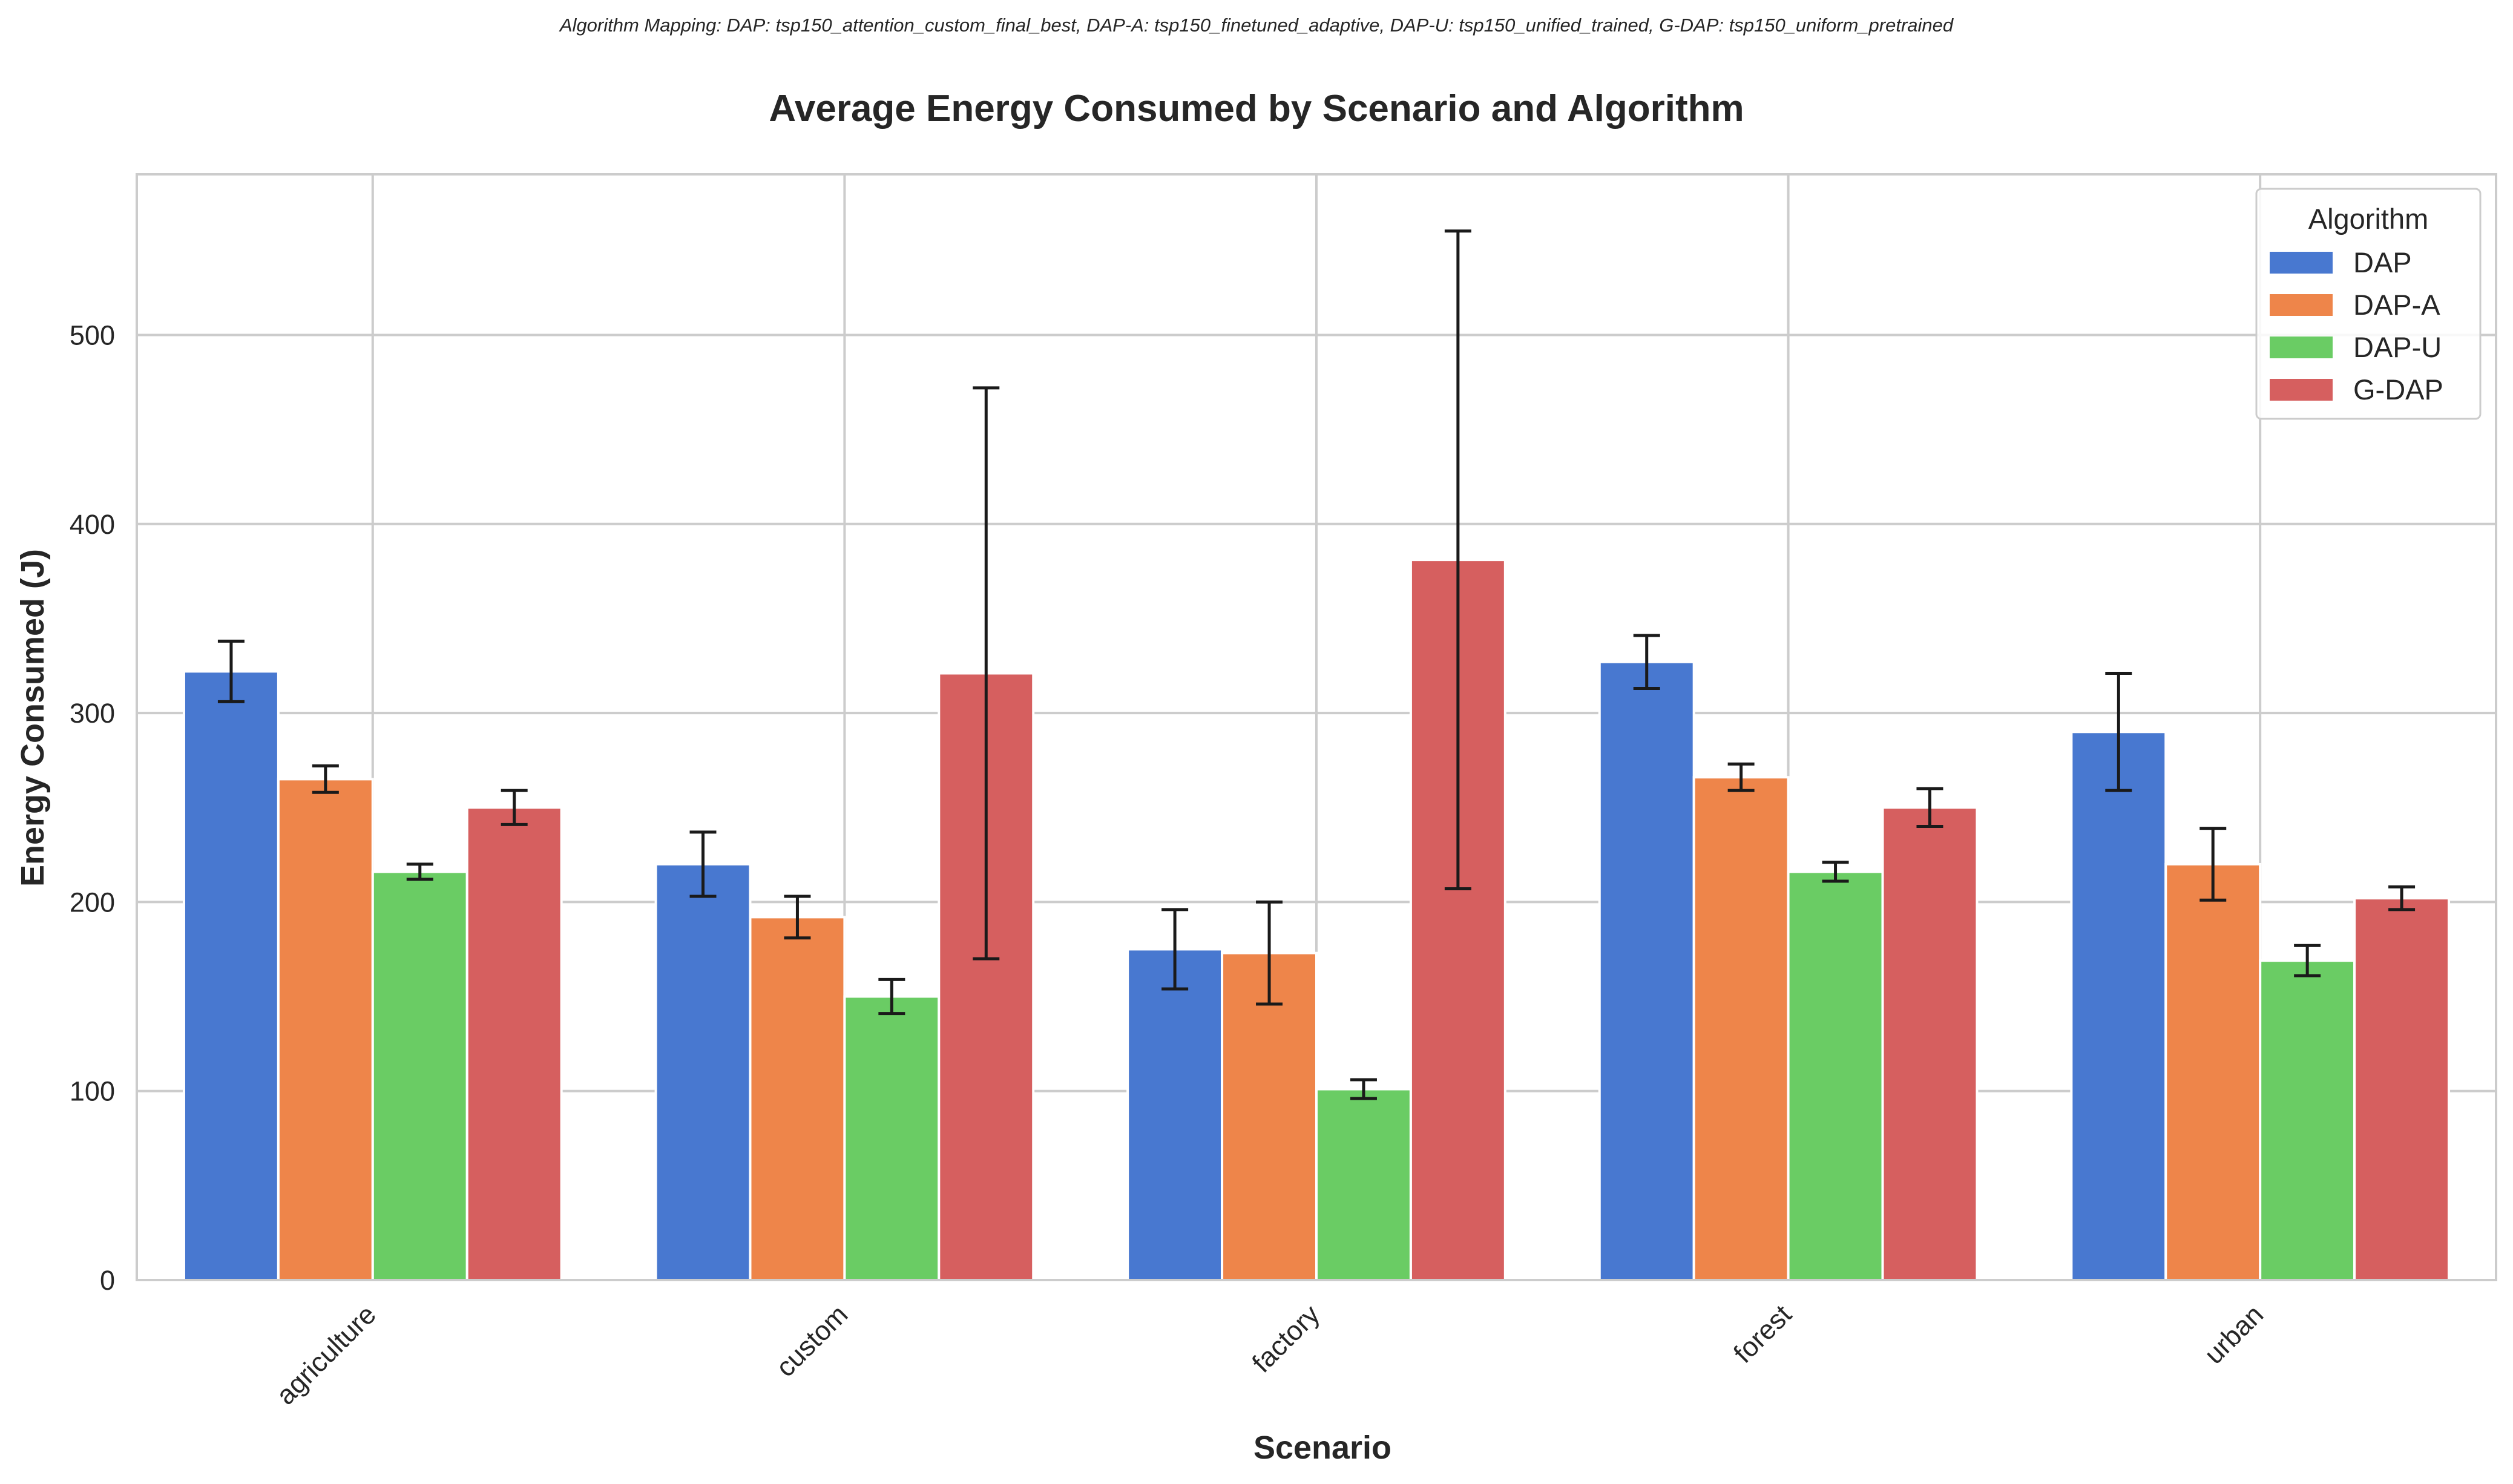 This screenshot has height=1484, width=2513. Describe the element at coordinates (2402, 898) in the screenshot. I see `error-bar-g-dap-urban` at that location.